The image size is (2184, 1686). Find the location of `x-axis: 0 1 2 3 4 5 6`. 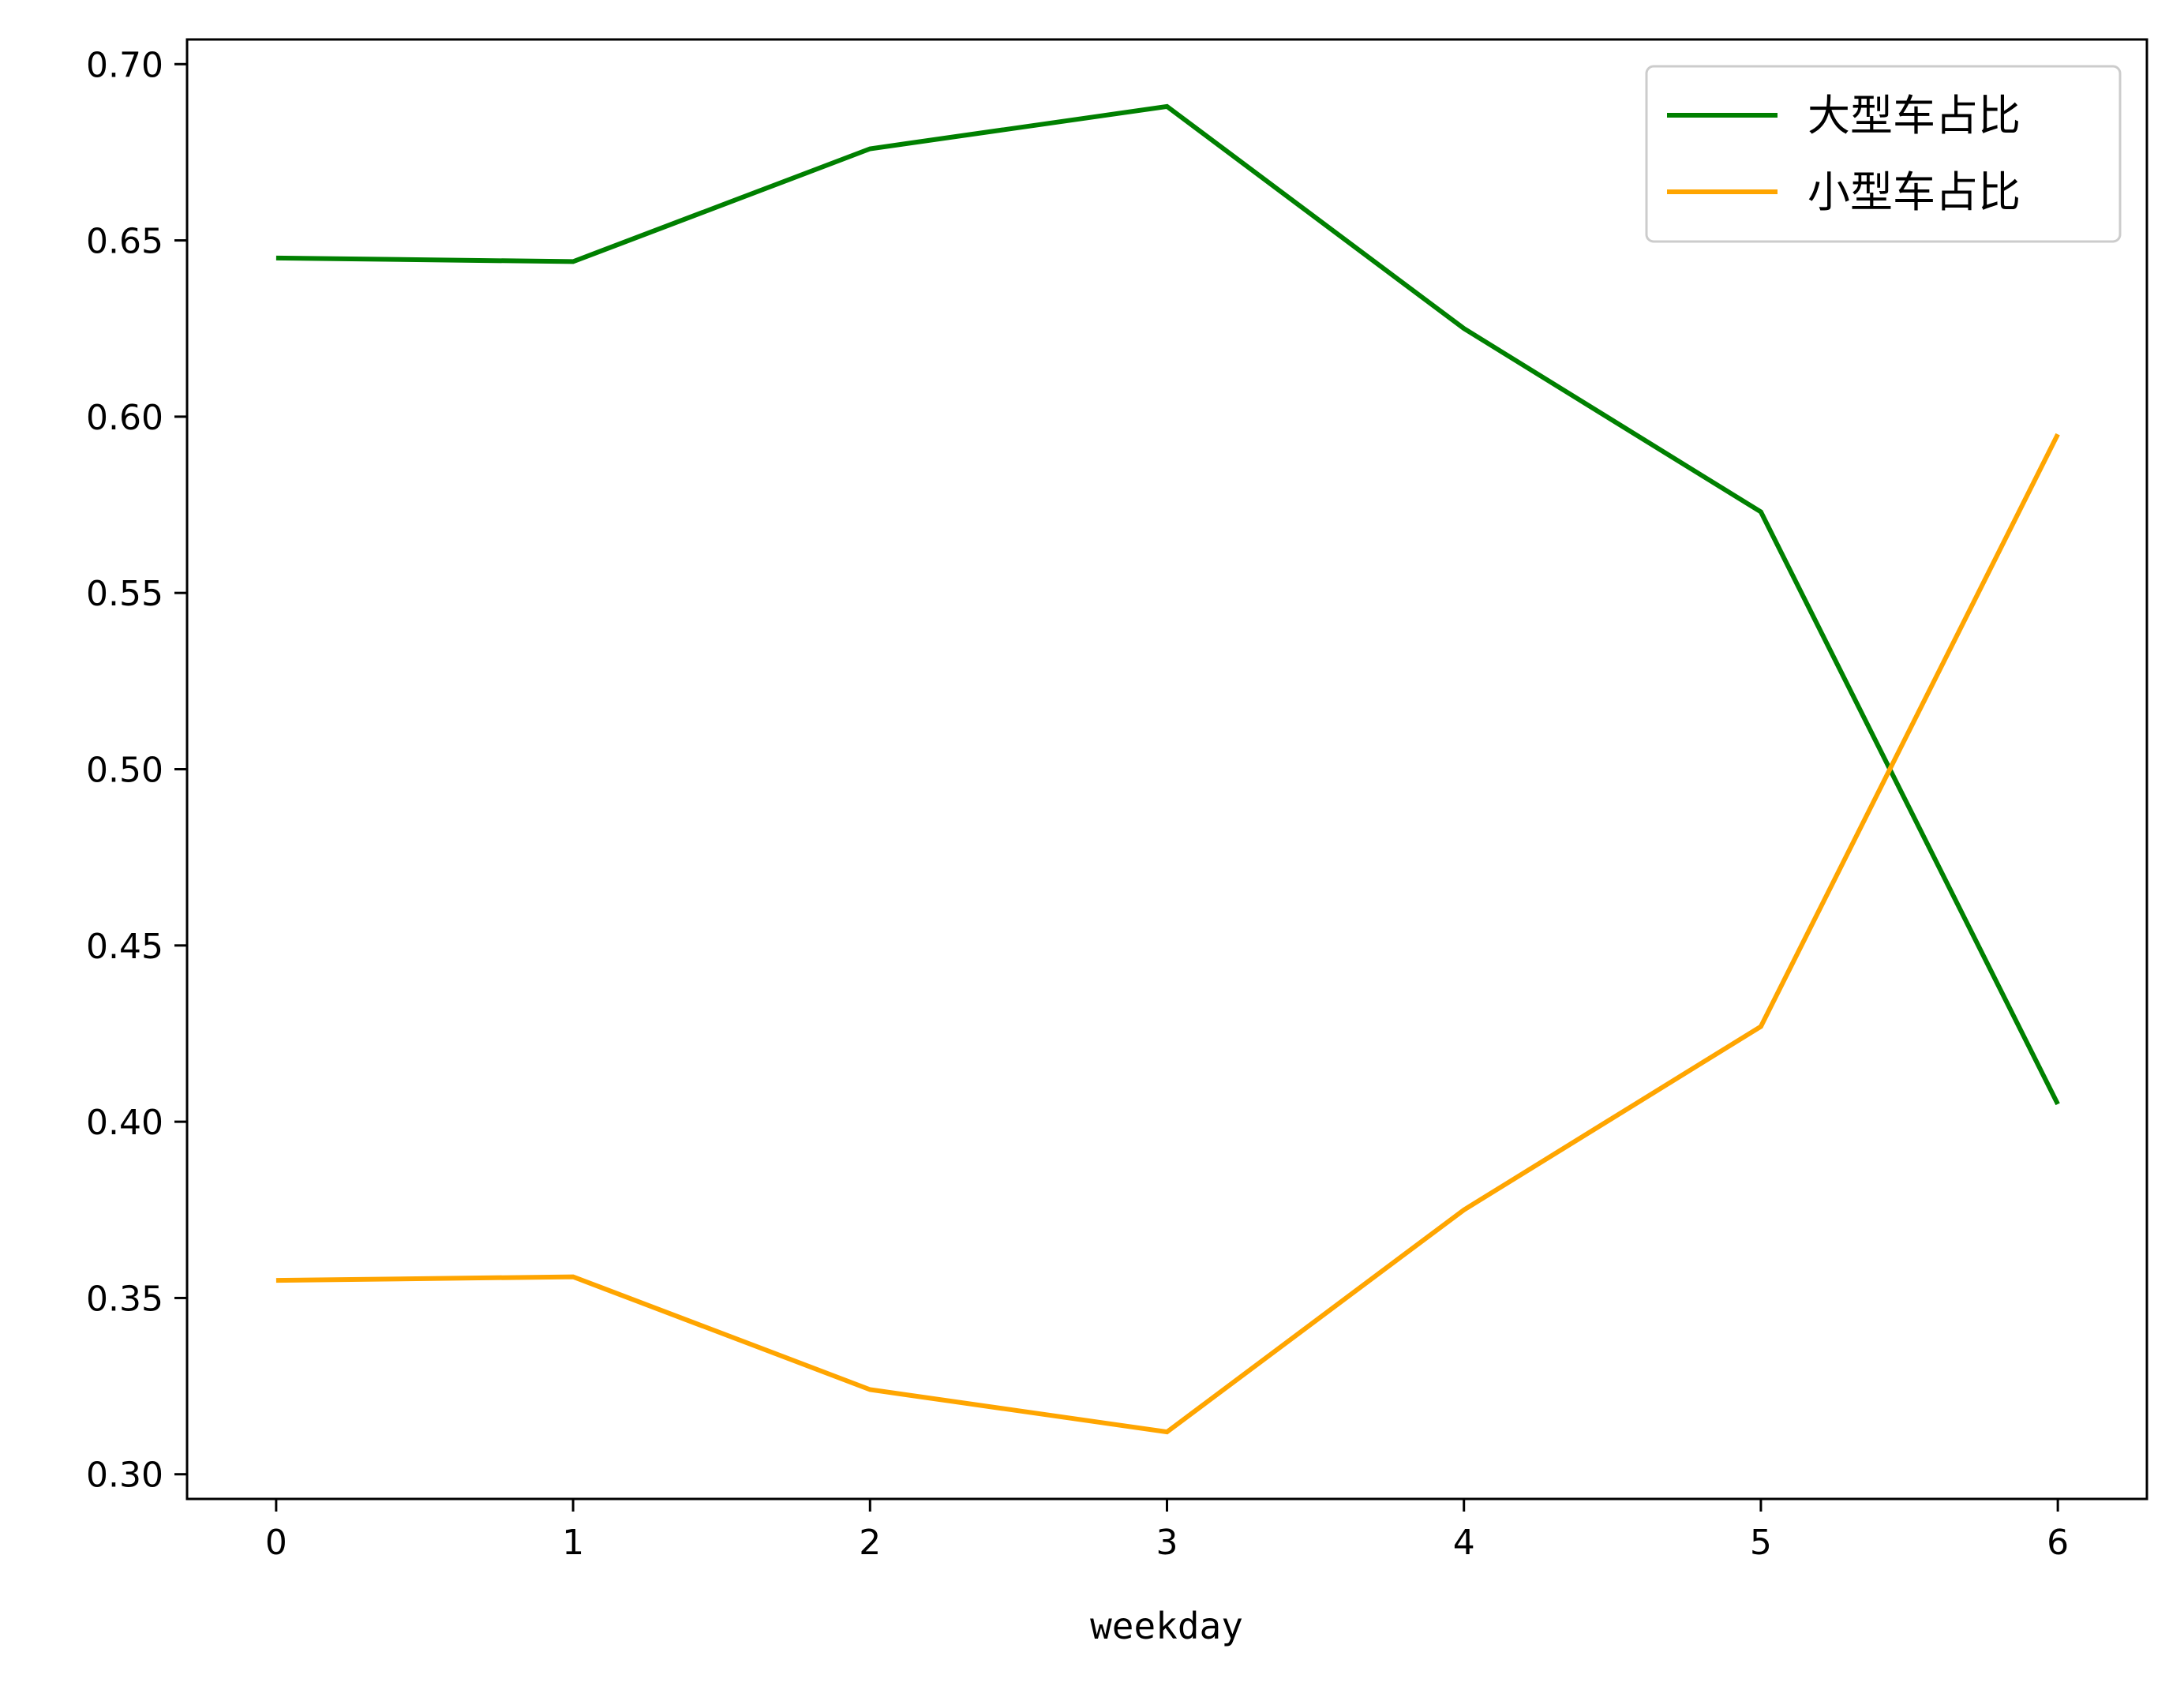

x-axis: 0 1 2 3 4 5 6 is located at coordinates (1167, 1531).